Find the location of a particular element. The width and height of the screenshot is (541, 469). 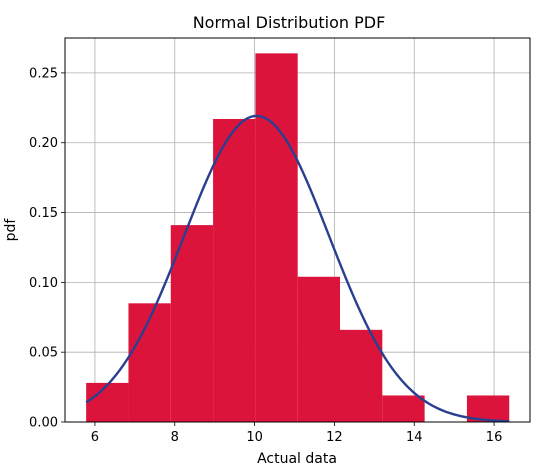

x-tick-label: 8 is located at coordinates (175, 437).